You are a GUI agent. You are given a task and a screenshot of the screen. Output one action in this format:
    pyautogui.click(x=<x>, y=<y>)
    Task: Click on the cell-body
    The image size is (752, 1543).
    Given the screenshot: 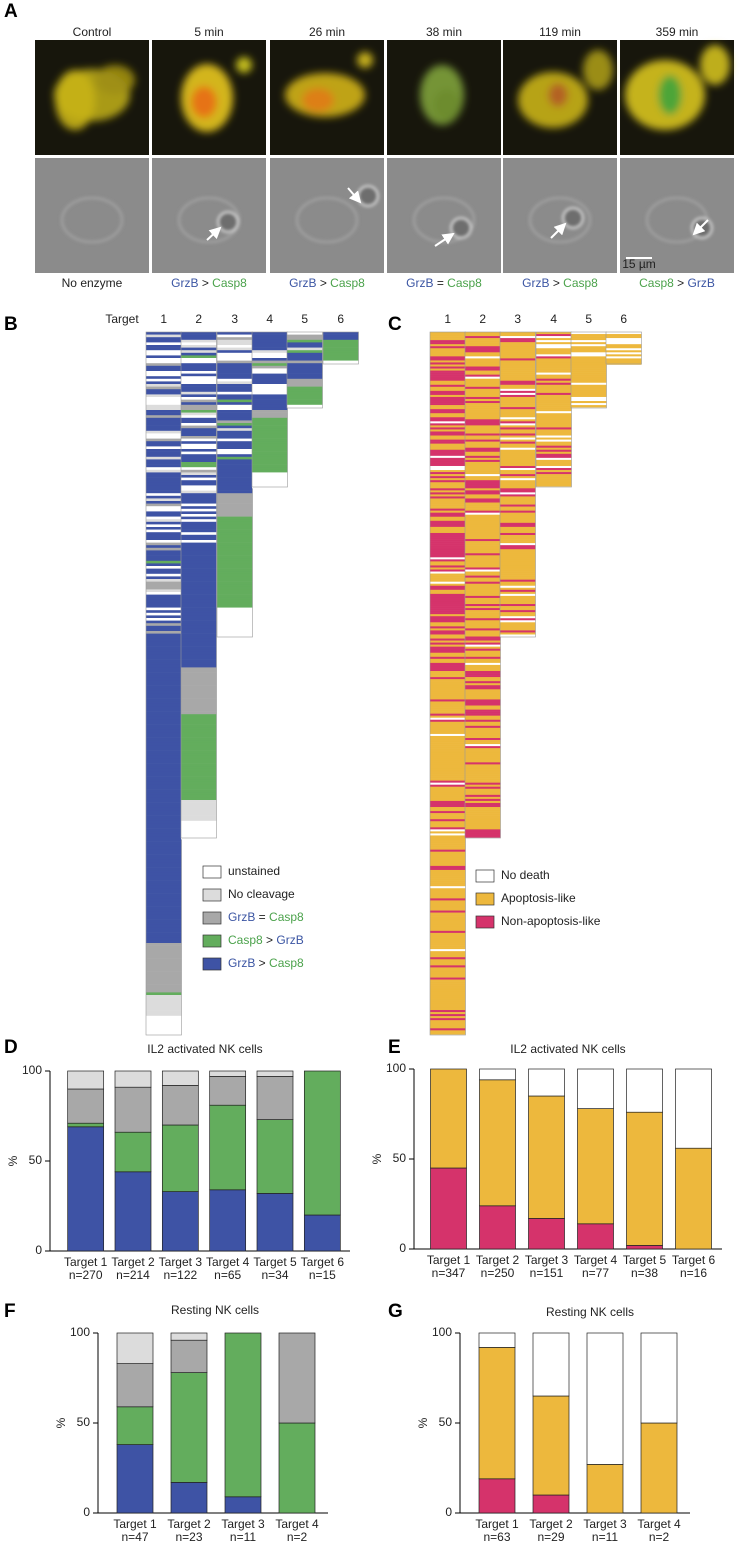 What is the action you would take?
    pyautogui.click(x=228, y=222)
    